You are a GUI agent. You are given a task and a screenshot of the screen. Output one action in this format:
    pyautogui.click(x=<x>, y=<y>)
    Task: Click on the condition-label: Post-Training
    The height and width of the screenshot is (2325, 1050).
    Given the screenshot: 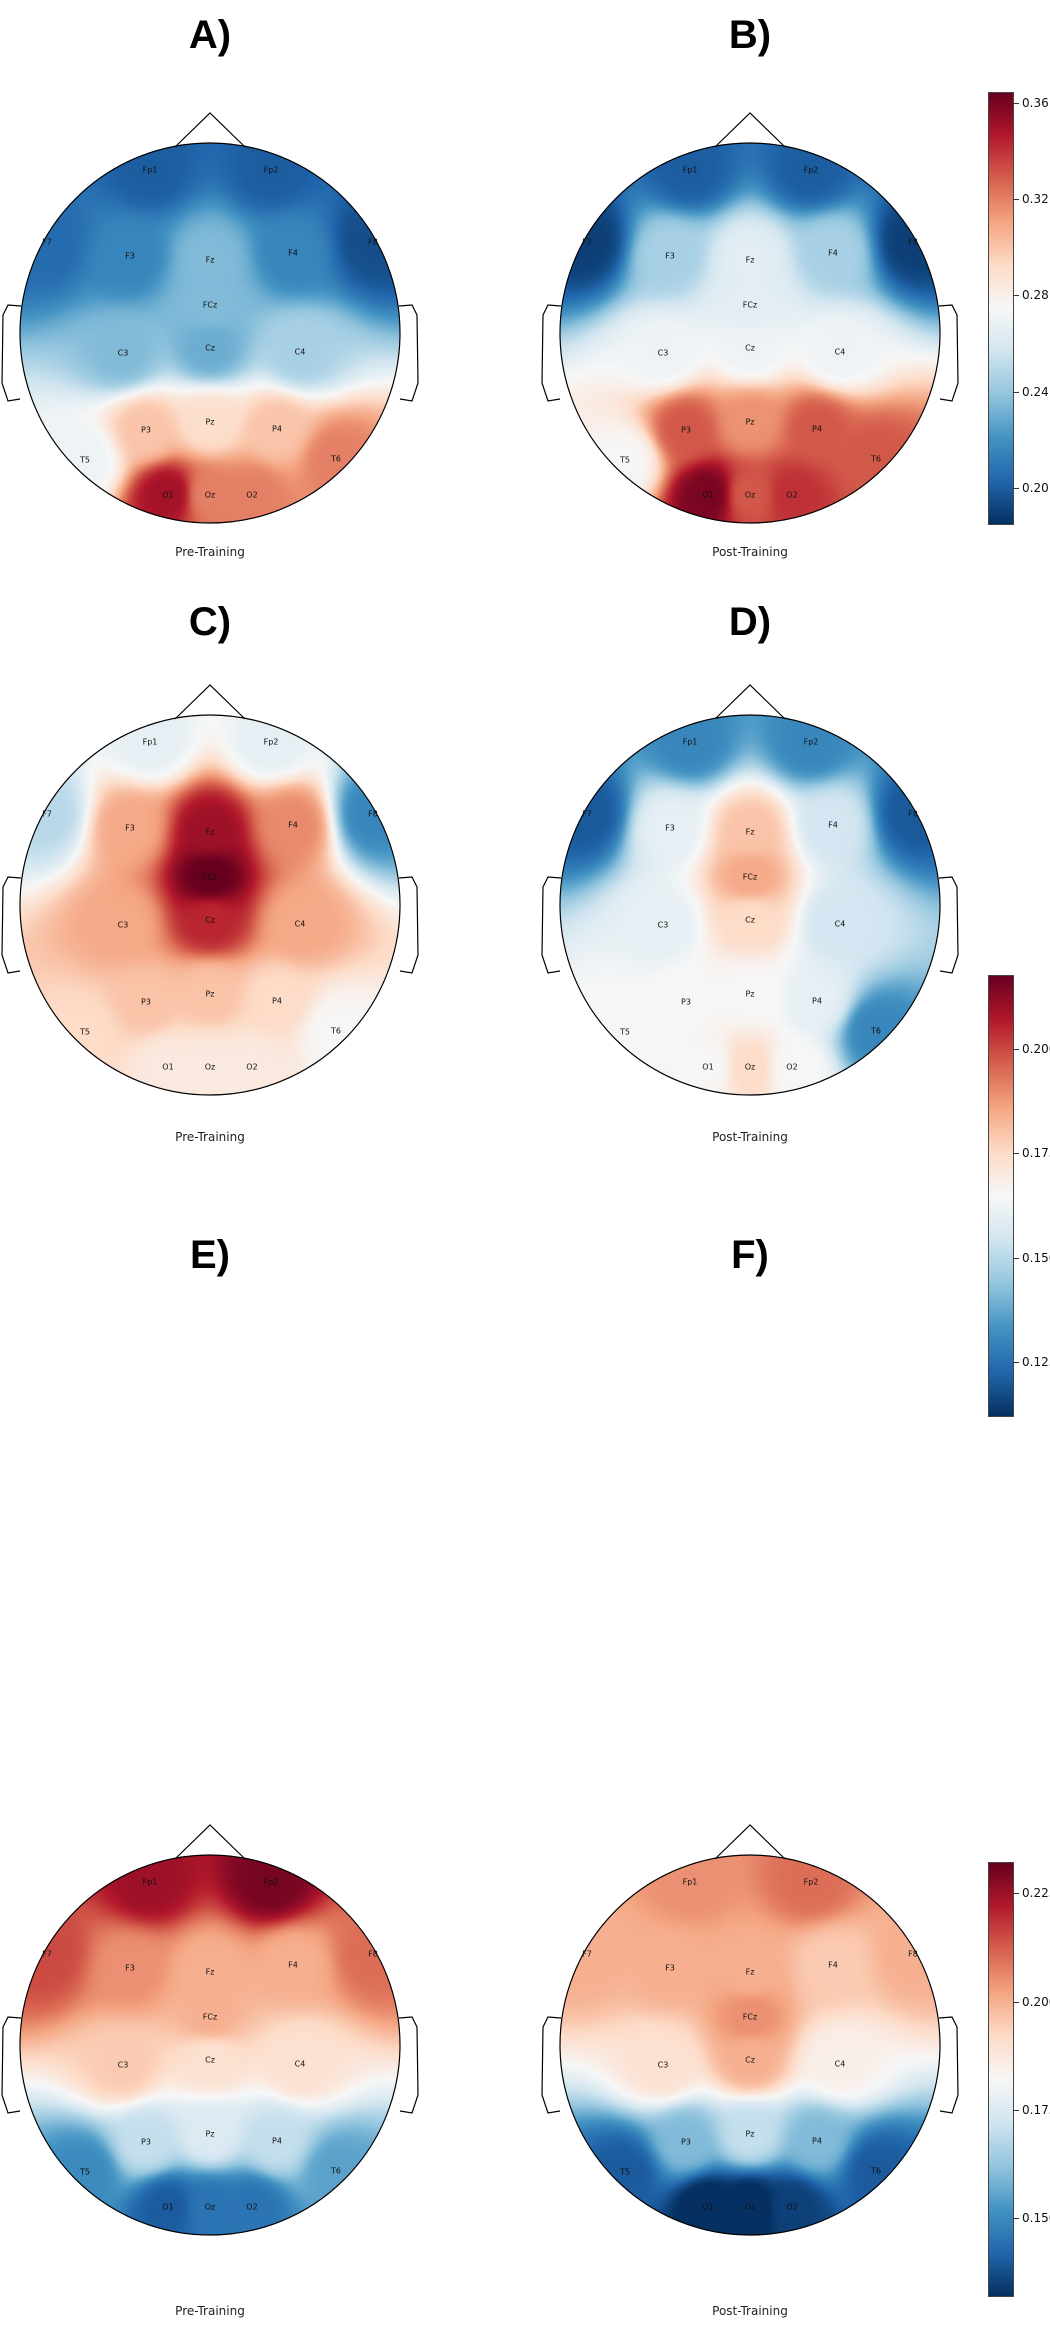 What is the action you would take?
    pyautogui.click(x=750, y=1137)
    